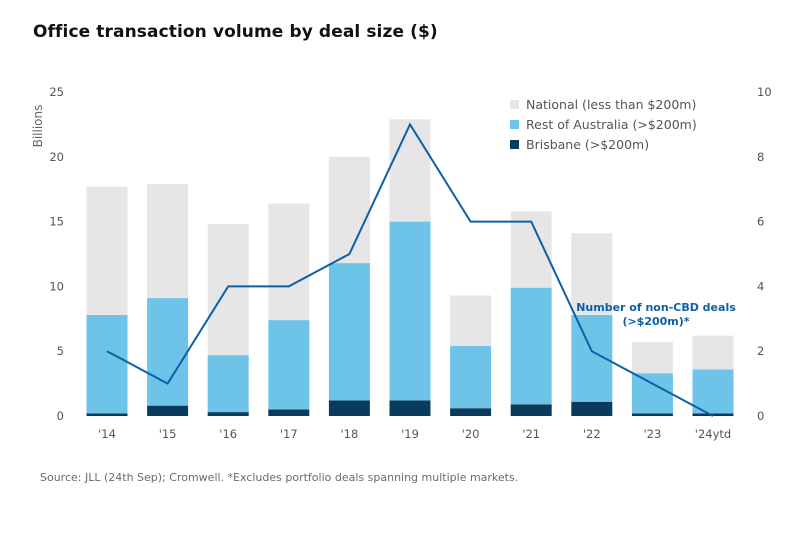 This screenshot has height=538, width=800. Describe the element at coordinates (168, 434) in the screenshot. I see `x-tick-label: '15` at that location.